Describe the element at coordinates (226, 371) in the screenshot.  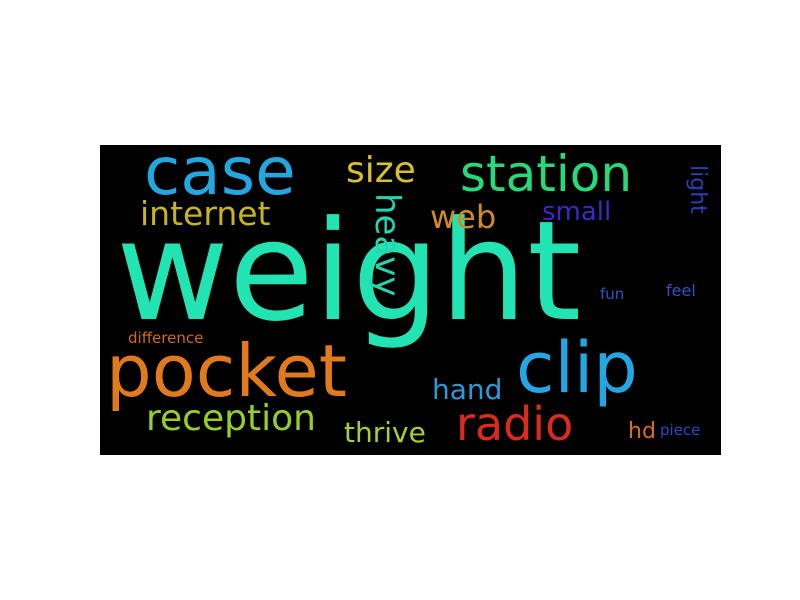
I see `word-pocket: pocket` at that location.